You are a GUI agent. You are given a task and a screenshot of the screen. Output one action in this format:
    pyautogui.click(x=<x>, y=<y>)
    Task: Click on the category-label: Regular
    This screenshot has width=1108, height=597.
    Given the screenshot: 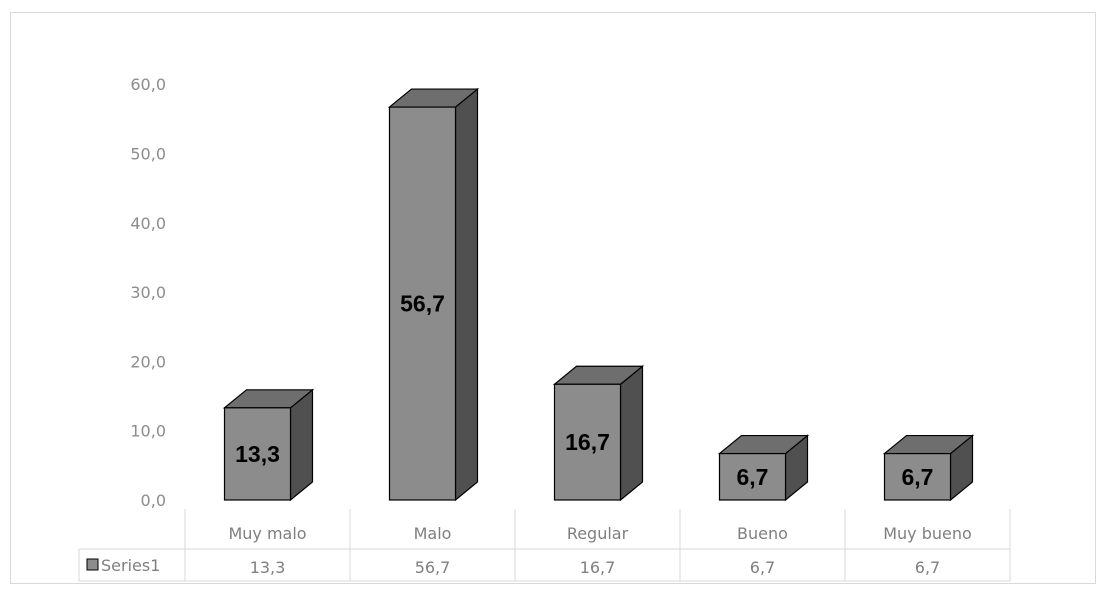 What is the action you would take?
    pyautogui.click(x=598, y=533)
    